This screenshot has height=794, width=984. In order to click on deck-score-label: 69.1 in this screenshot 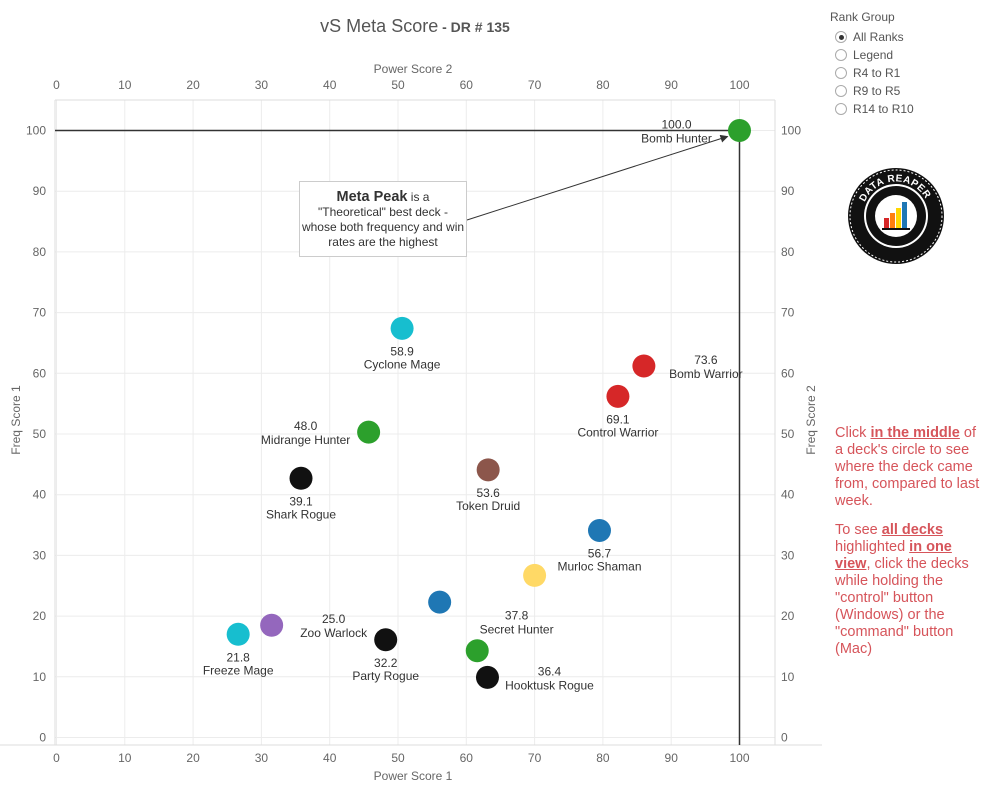, I will do `click(618, 419)`.